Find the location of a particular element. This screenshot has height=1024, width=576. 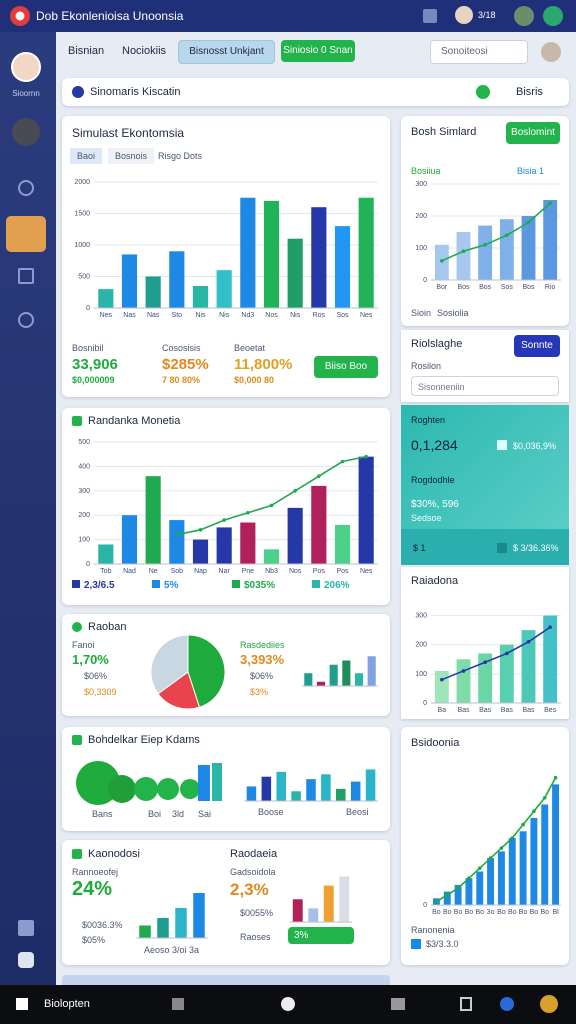

taskbar-search: Biolopten is located at coordinates (67, 1004).